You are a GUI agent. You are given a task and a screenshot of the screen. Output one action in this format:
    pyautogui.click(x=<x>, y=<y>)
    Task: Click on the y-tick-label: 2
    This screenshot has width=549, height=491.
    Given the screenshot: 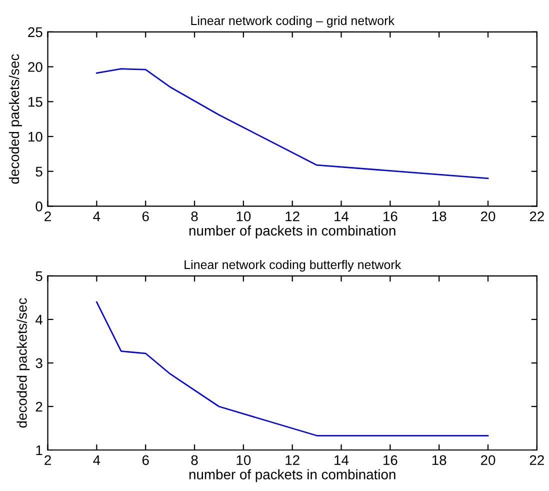 What is the action you would take?
    pyautogui.click(x=39, y=407)
    